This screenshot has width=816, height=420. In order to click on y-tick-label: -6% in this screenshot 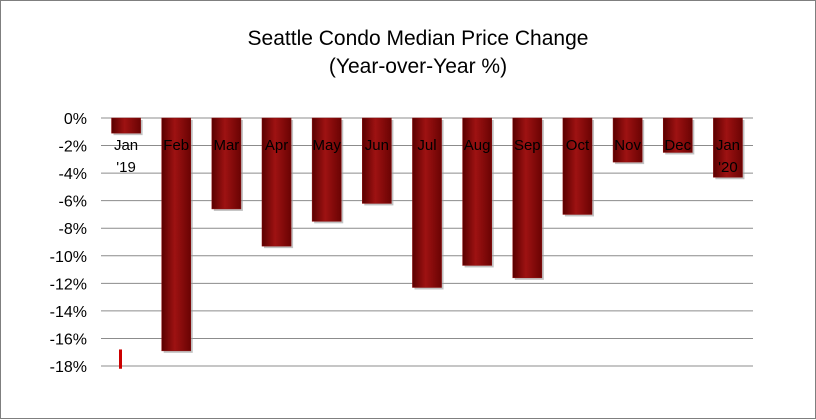, I will do `click(73, 202)`.